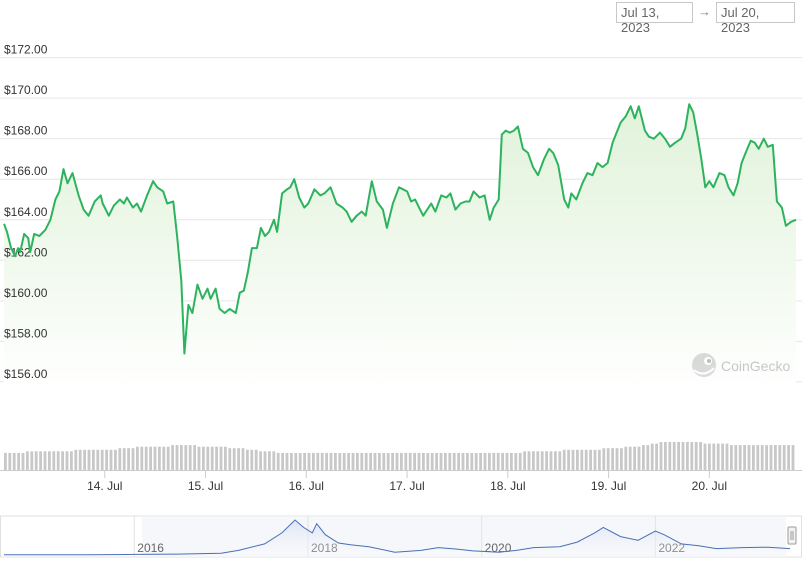 The image size is (802, 564). Describe the element at coordinates (150, 548) in the screenshot. I see `navigator-tick-label: 2016` at that location.